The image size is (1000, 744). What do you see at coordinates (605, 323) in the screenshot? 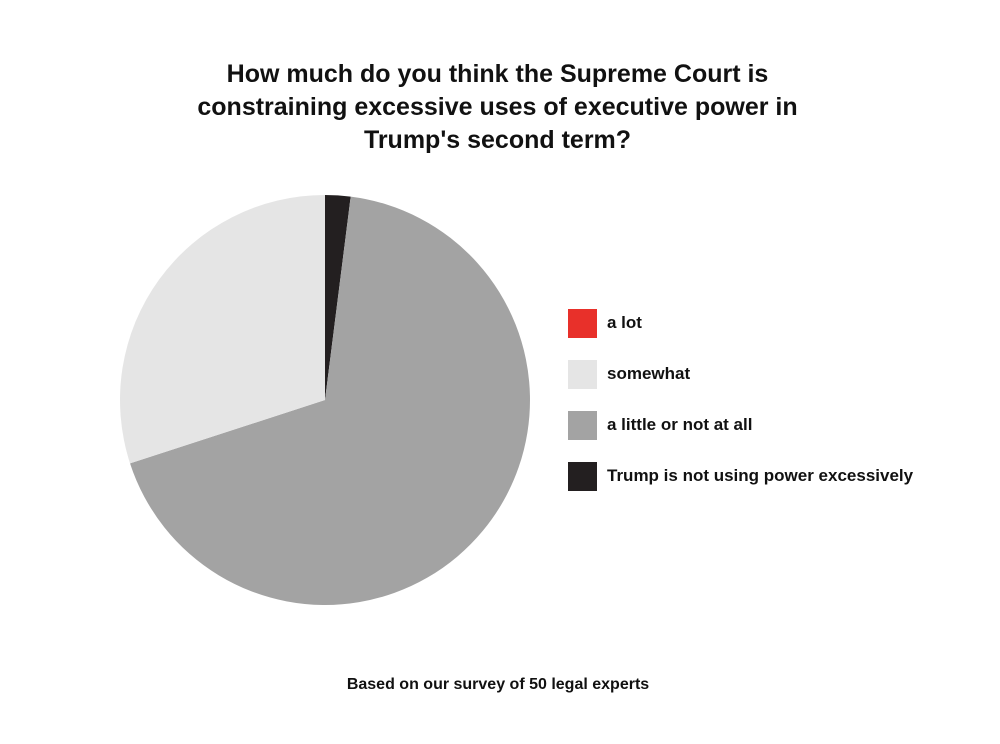
I see `legend-item-a-lot: a lot` at bounding box center [605, 323].